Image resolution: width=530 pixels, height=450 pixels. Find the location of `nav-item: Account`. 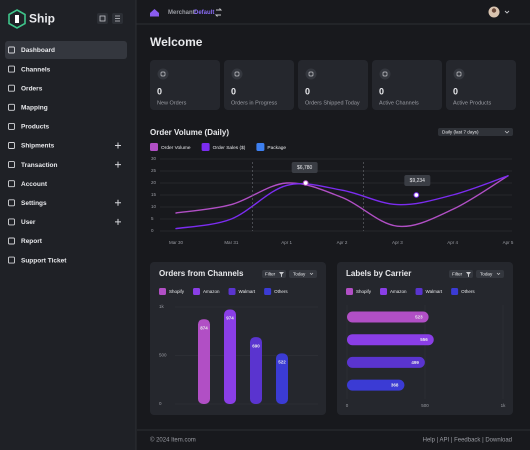

nav-item: Account is located at coordinates (34, 184).